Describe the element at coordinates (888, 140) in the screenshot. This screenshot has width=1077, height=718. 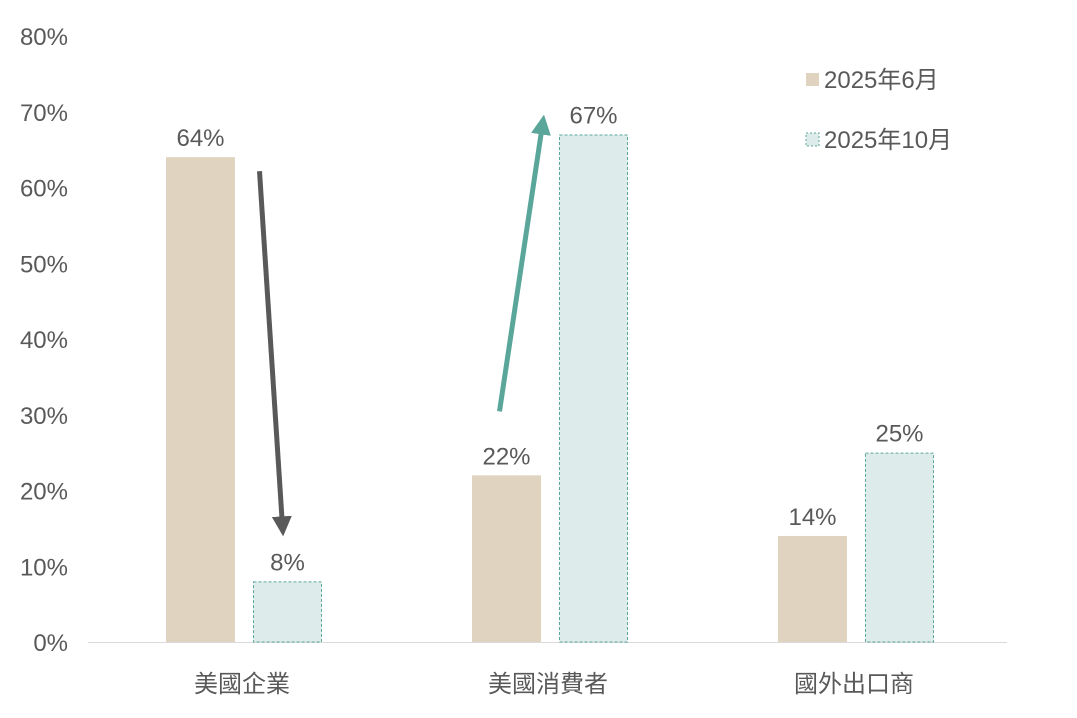
I see `legend-label: 2025年10月` at that location.